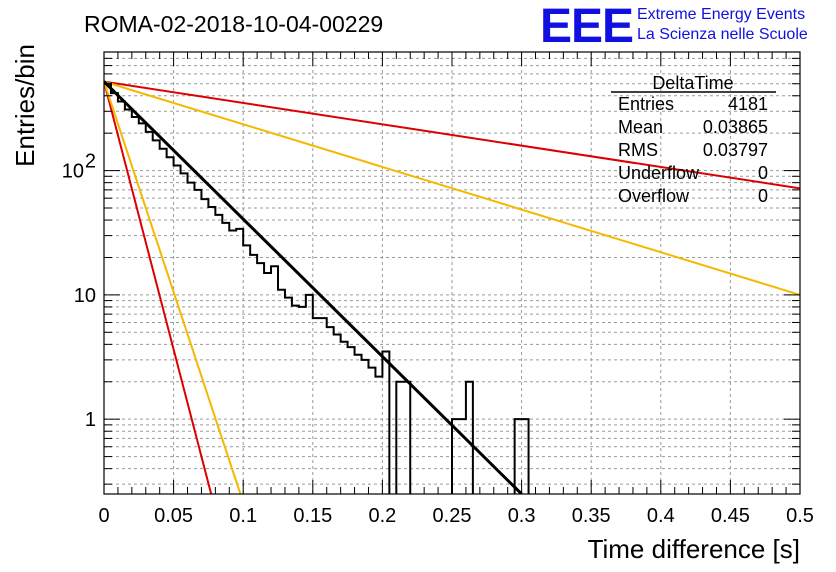 The width and height of the screenshot is (836, 572). What do you see at coordinates (103, 516) in the screenshot?
I see `x-tick-label: 0` at bounding box center [103, 516].